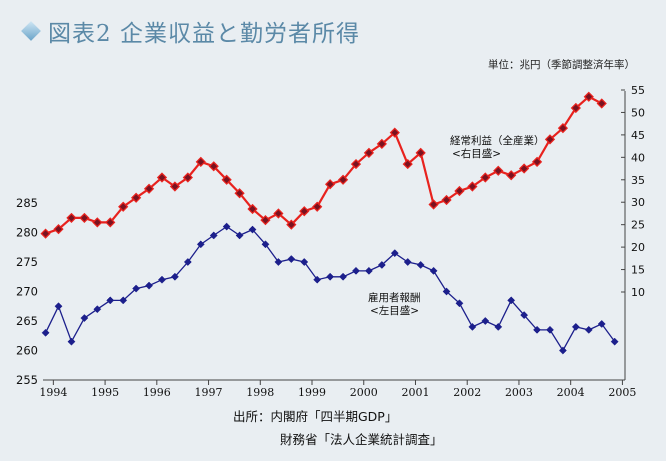 The width and height of the screenshot is (666, 461). What do you see at coordinates (27, 262) in the screenshot?
I see `left-tick-label: 275` at bounding box center [27, 262].